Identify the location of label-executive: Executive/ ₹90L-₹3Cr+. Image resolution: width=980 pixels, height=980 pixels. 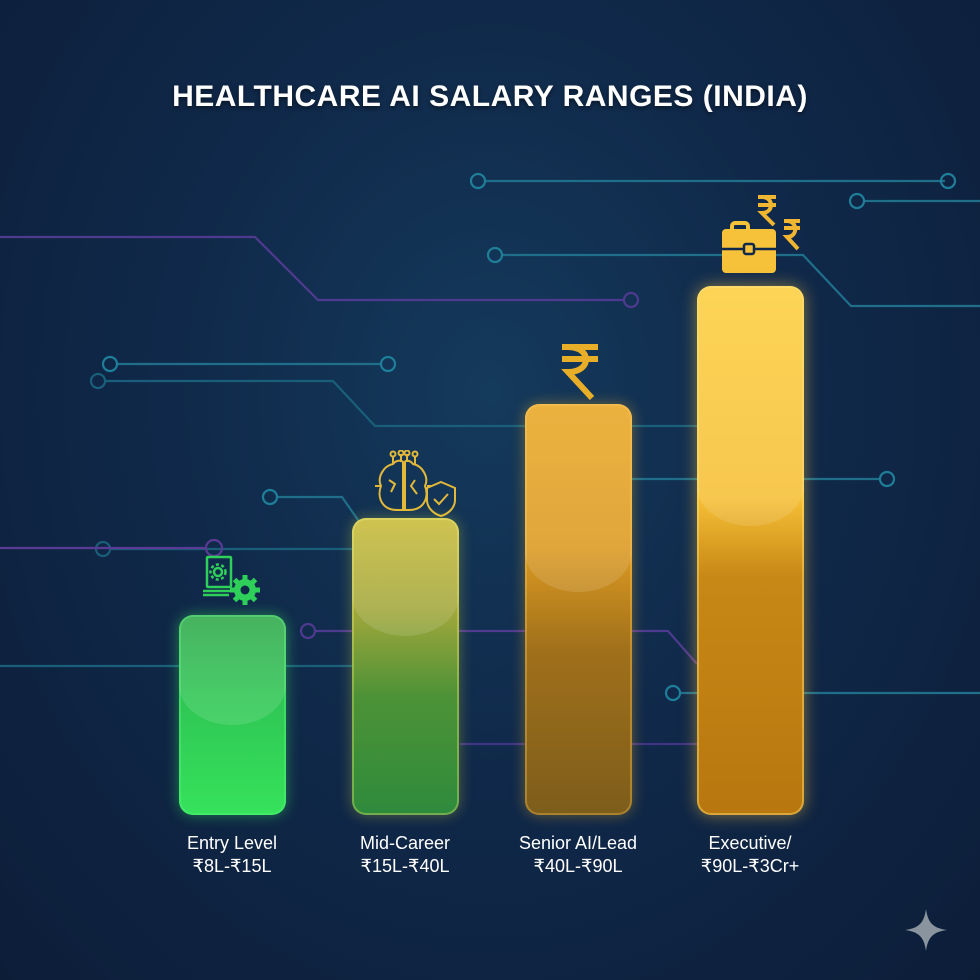
(750, 855).